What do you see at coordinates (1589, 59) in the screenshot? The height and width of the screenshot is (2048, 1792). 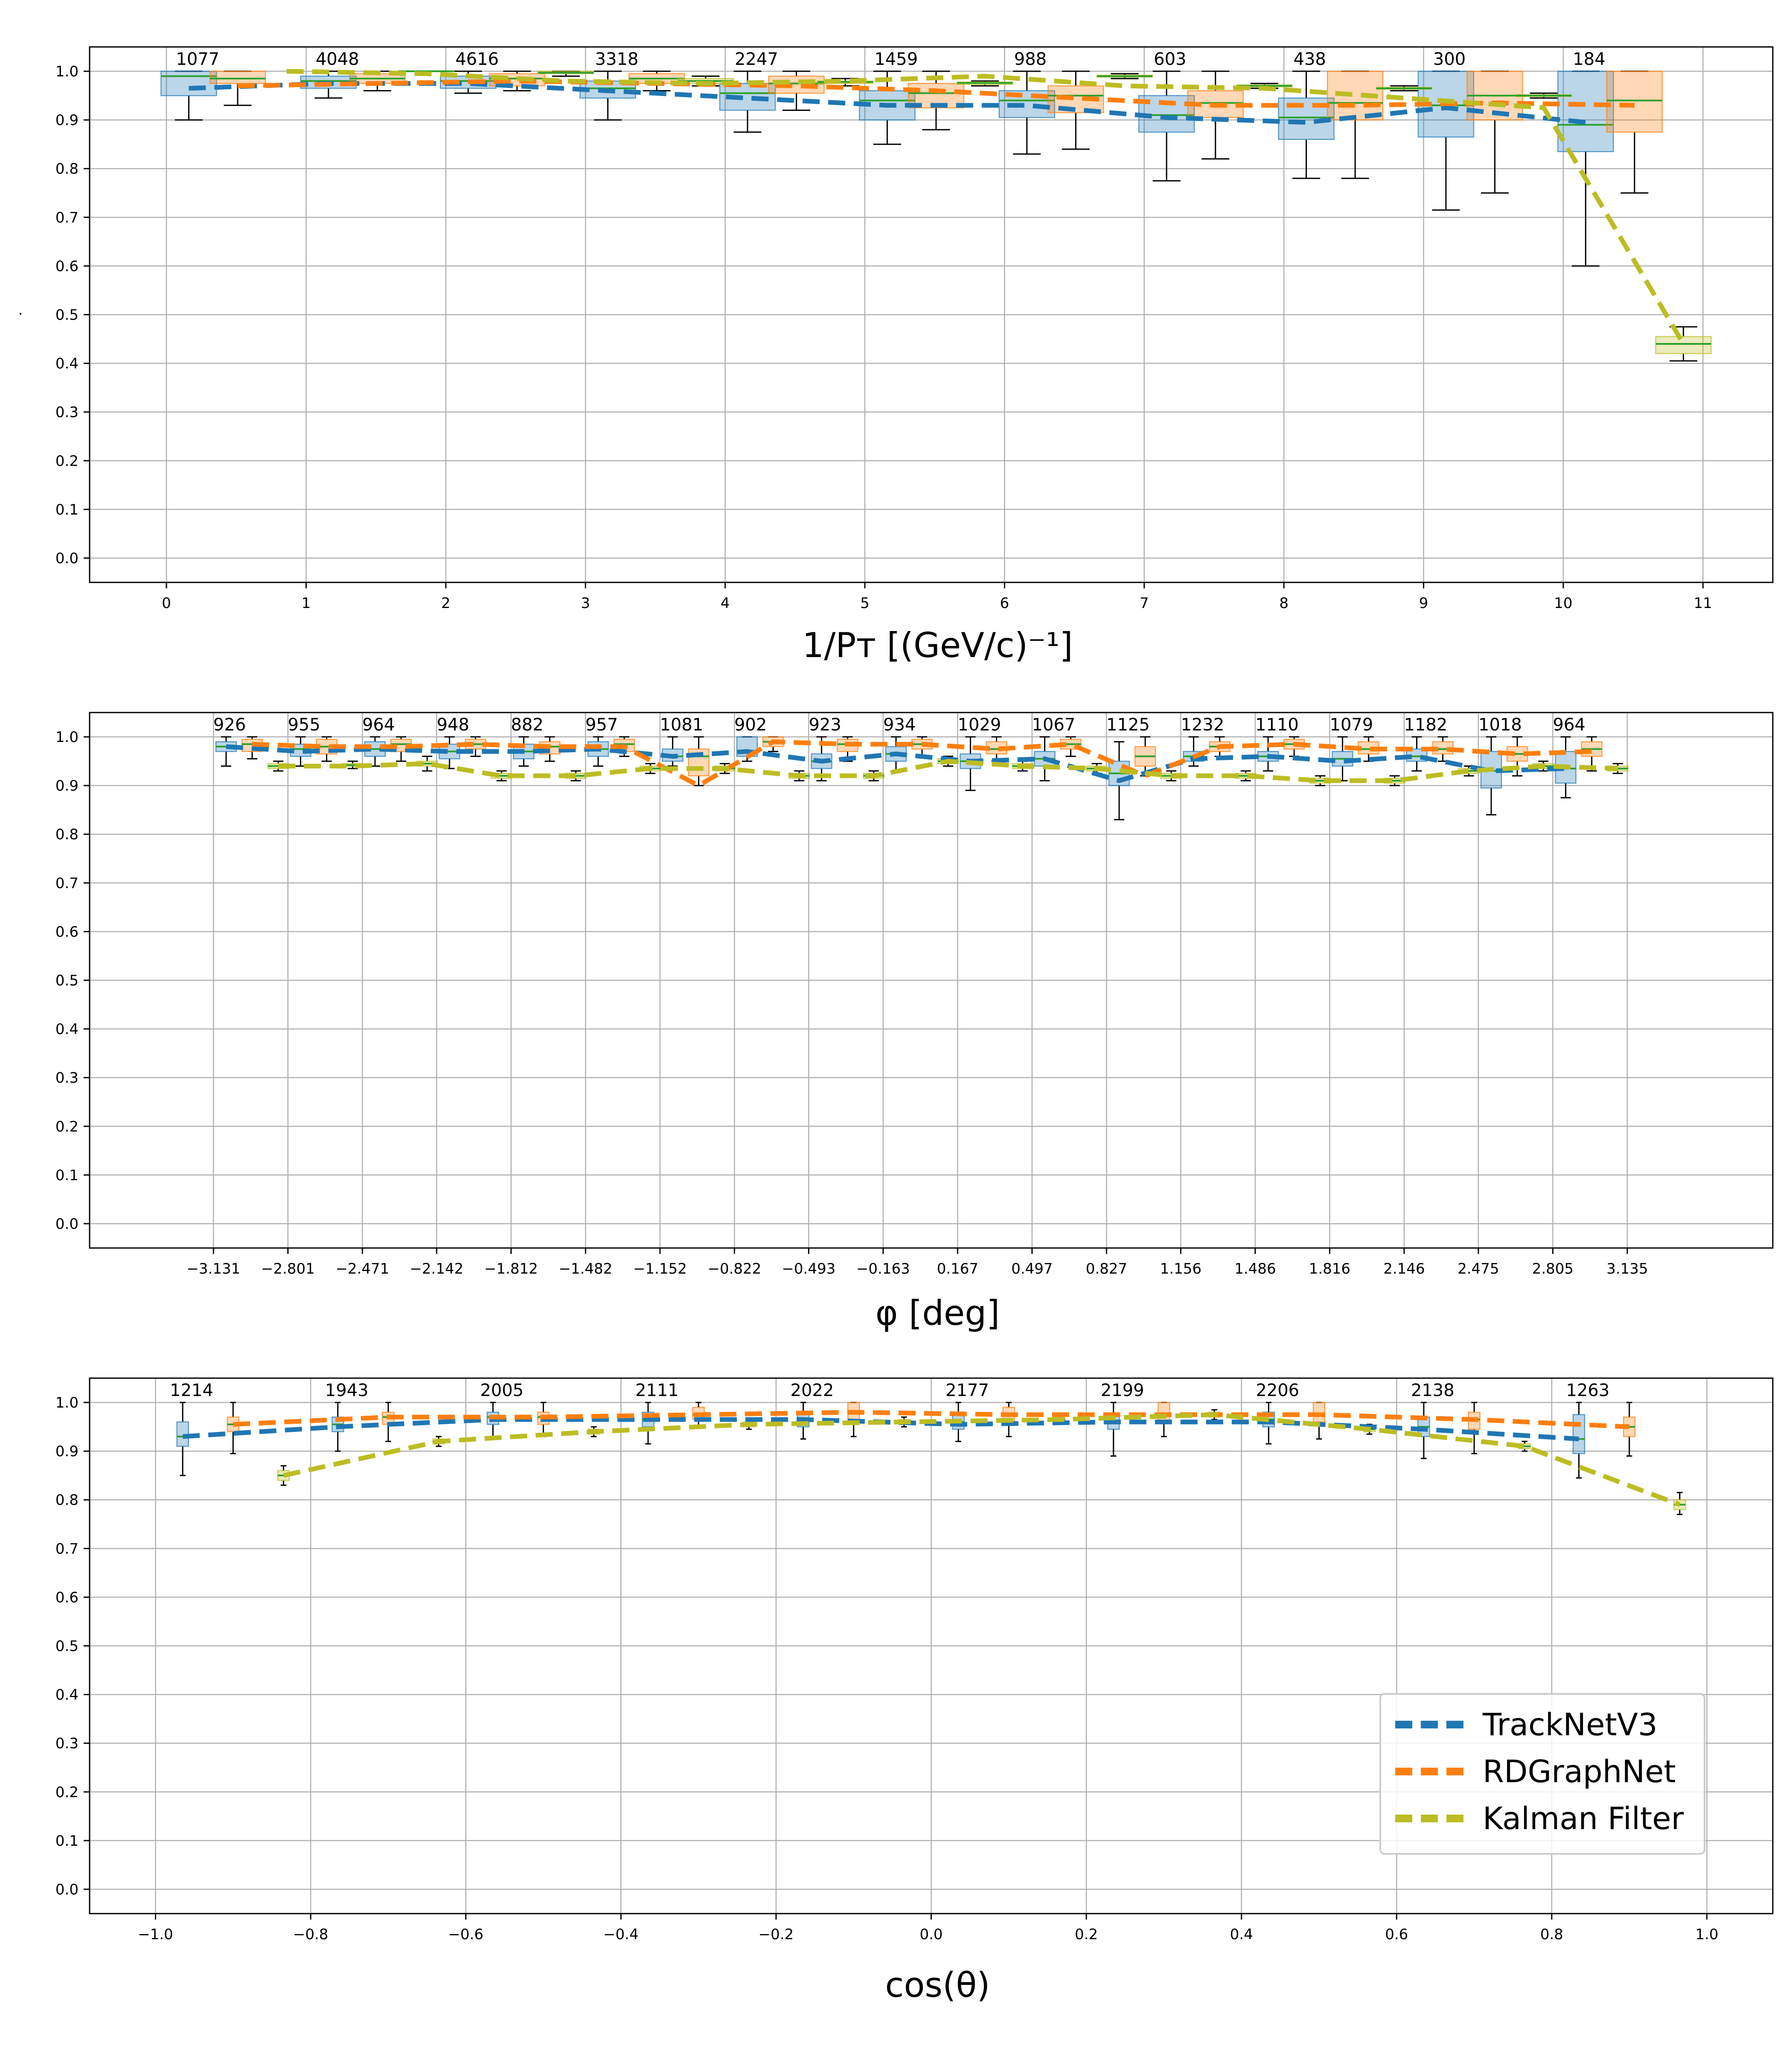 I see `count-label: 184` at bounding box center [1589, 59].